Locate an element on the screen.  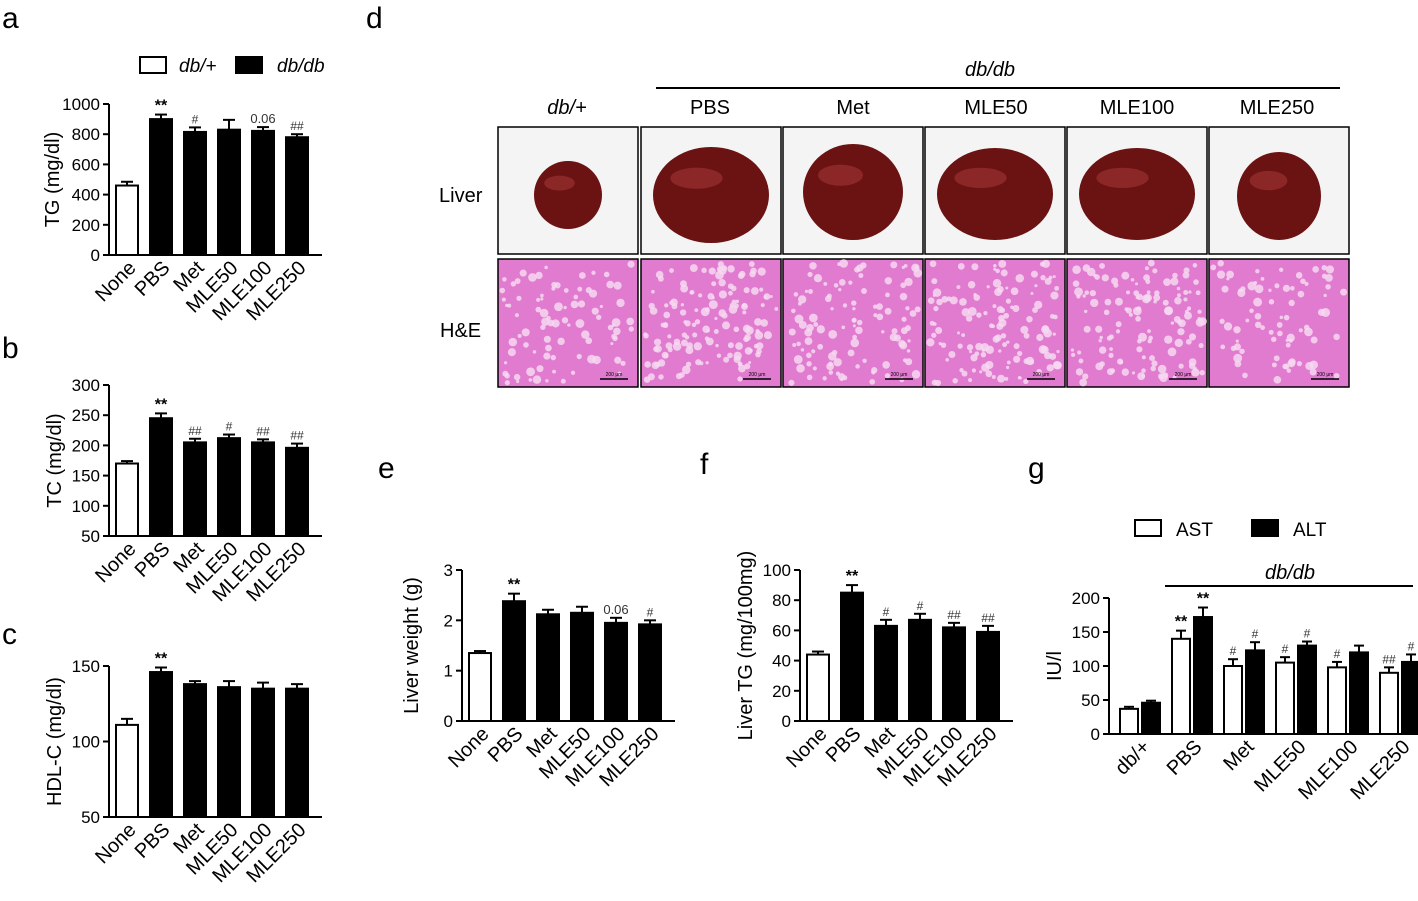
y-tick-label: 40 is located at coordinates (781, 661).